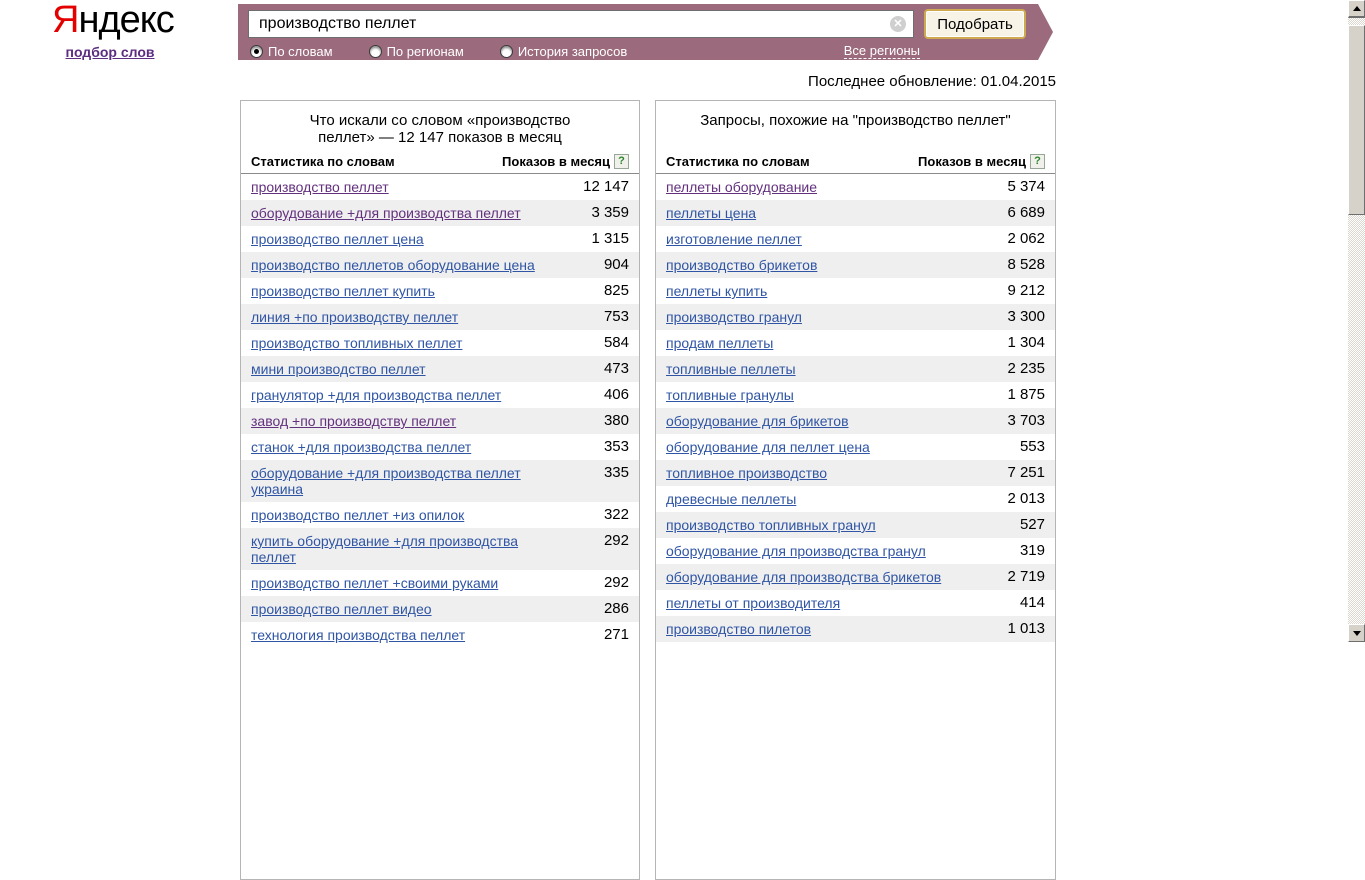 The height and width of the screenshot is (880, 1365). What do you see at coordinates (753, 603) in the screenshot?
I see `keyword-link: пеллеты от производителя` at bounding box center [753, 603].